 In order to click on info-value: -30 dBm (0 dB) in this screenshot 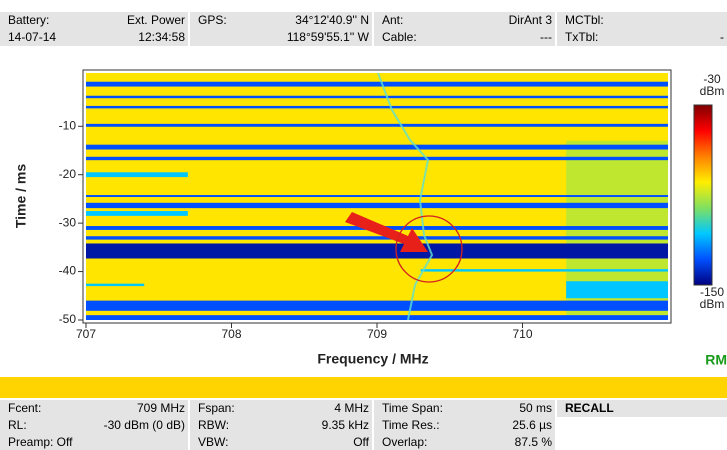, I will do `click(144, 425)`.